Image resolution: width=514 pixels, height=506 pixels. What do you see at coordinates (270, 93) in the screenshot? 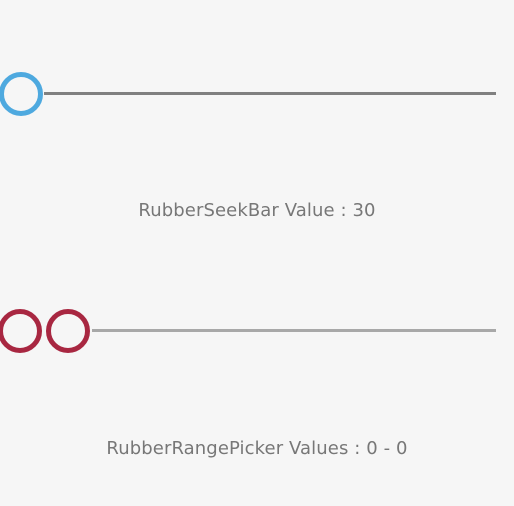
I see `rubber-seekbar-track` at bounding box center [270, 93].